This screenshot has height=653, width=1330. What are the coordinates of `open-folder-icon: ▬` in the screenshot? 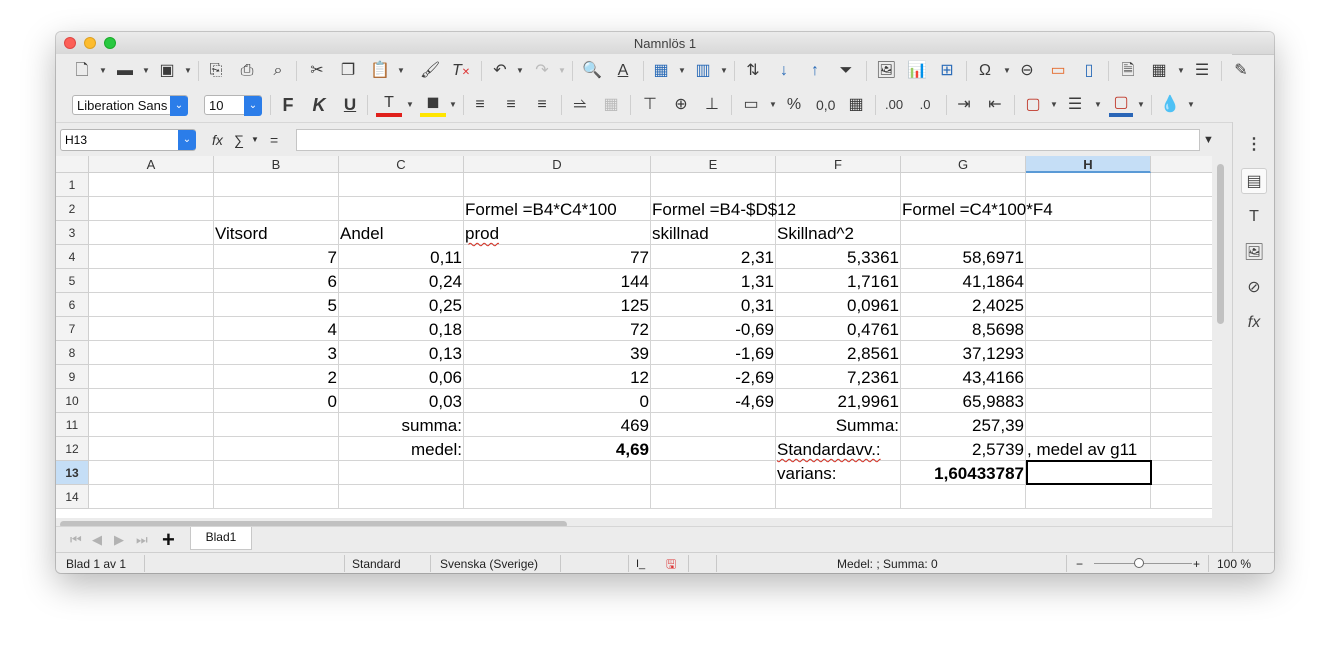 It's located at (125, 71).